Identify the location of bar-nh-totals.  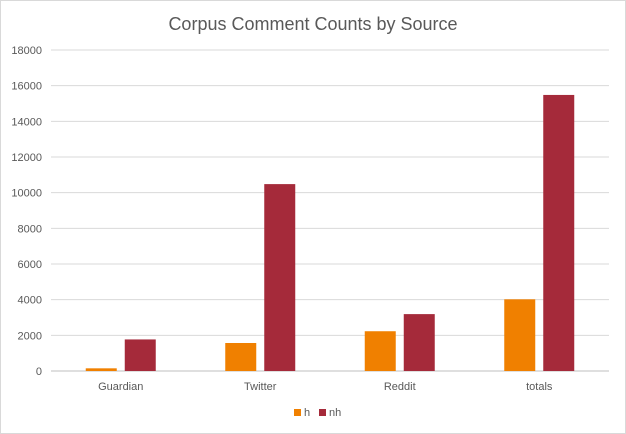
(559, 232).